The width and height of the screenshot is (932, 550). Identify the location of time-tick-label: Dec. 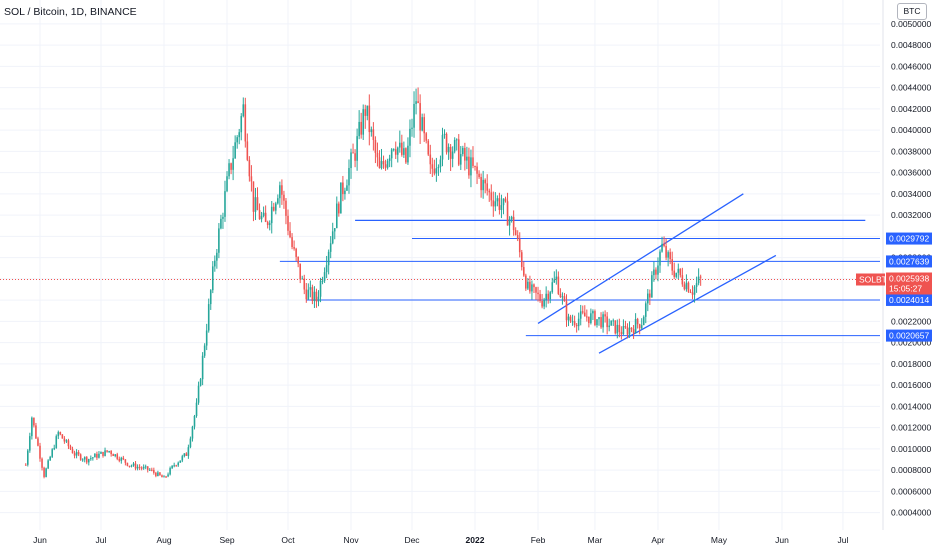
(412, 540).